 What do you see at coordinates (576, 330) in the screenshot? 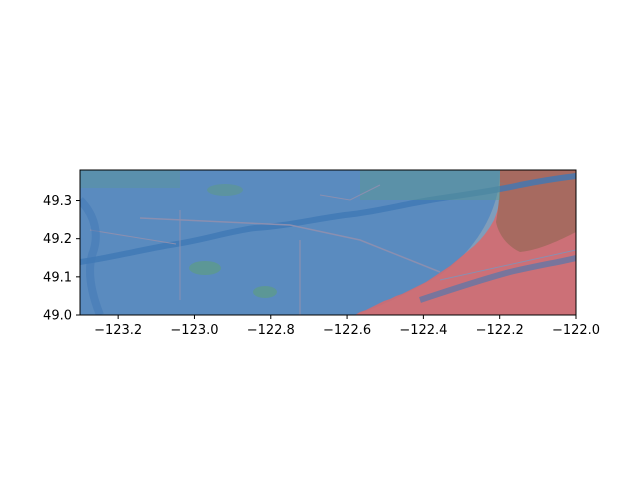
I see `x-tick-label: −122.0` at bounding box center [576, 330].